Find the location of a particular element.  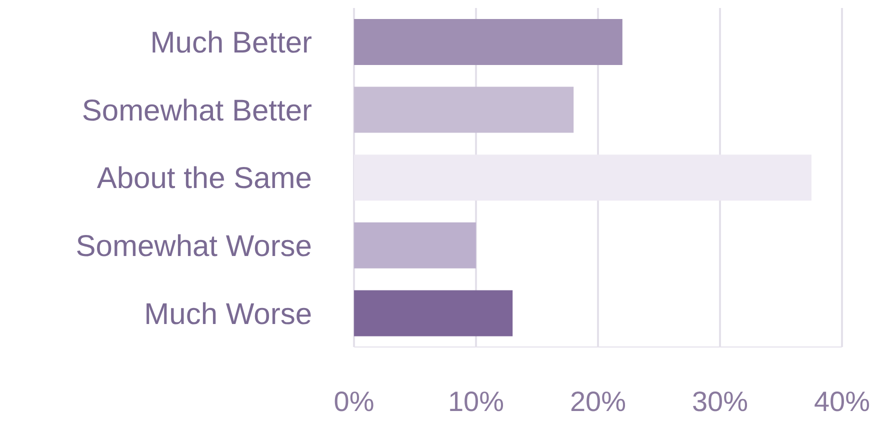

x-tick-label: 0% is located at coordinates (354, 401).